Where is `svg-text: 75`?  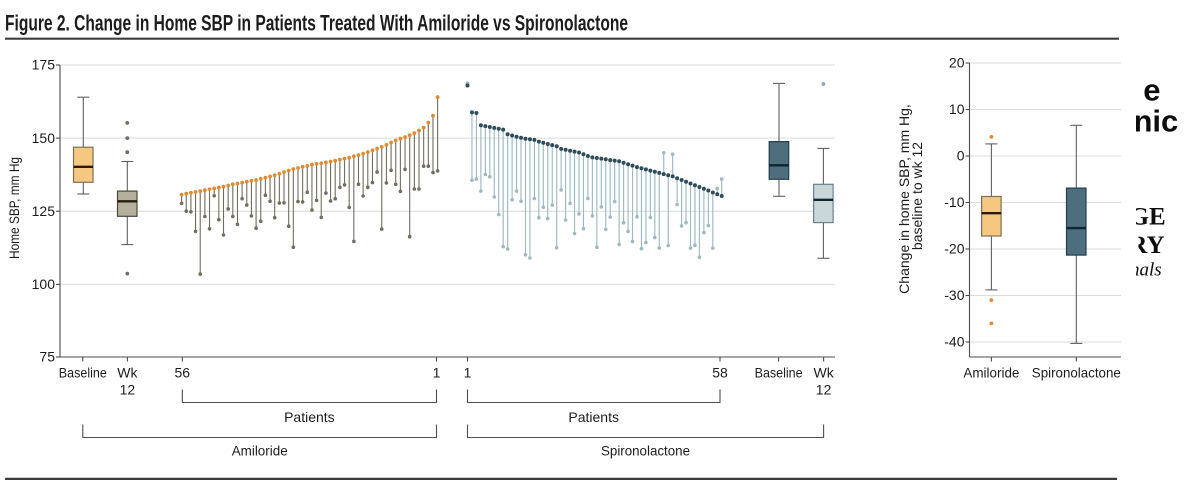
svg-text: 75 is located at coordinates (47, 357).